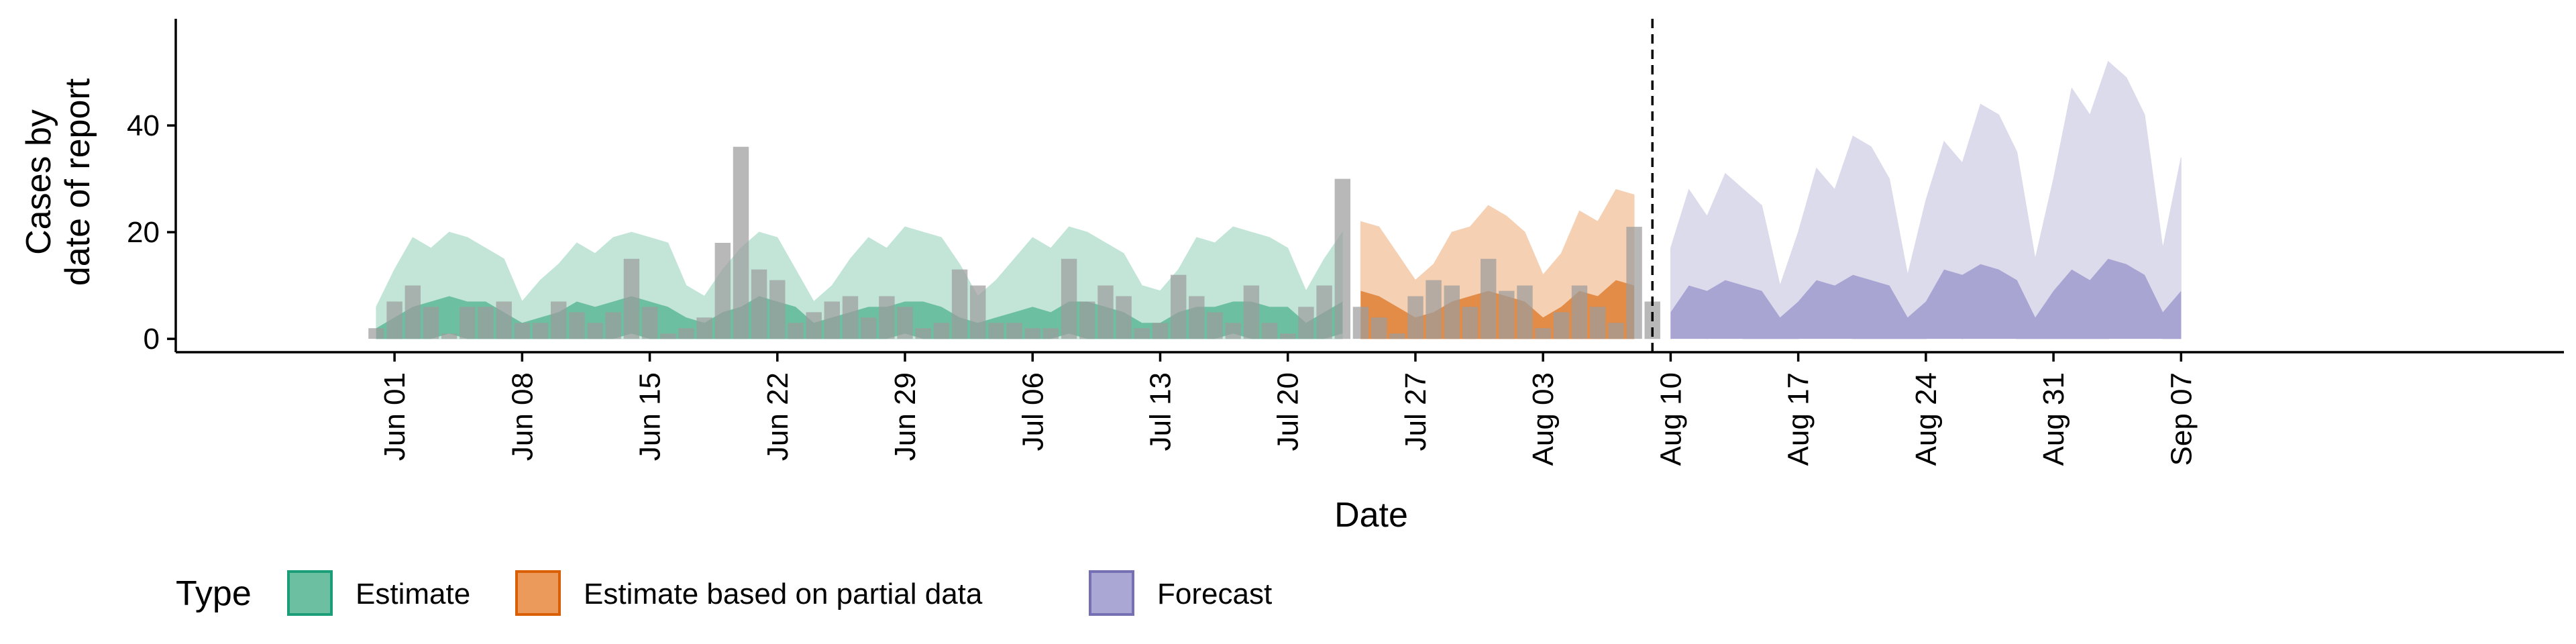 The height and width of the screenshot is (644, 2576). Describe the element at coordinates (650, 416) in the screenshot. I see `x-tick-label: Jun 15` at that location.